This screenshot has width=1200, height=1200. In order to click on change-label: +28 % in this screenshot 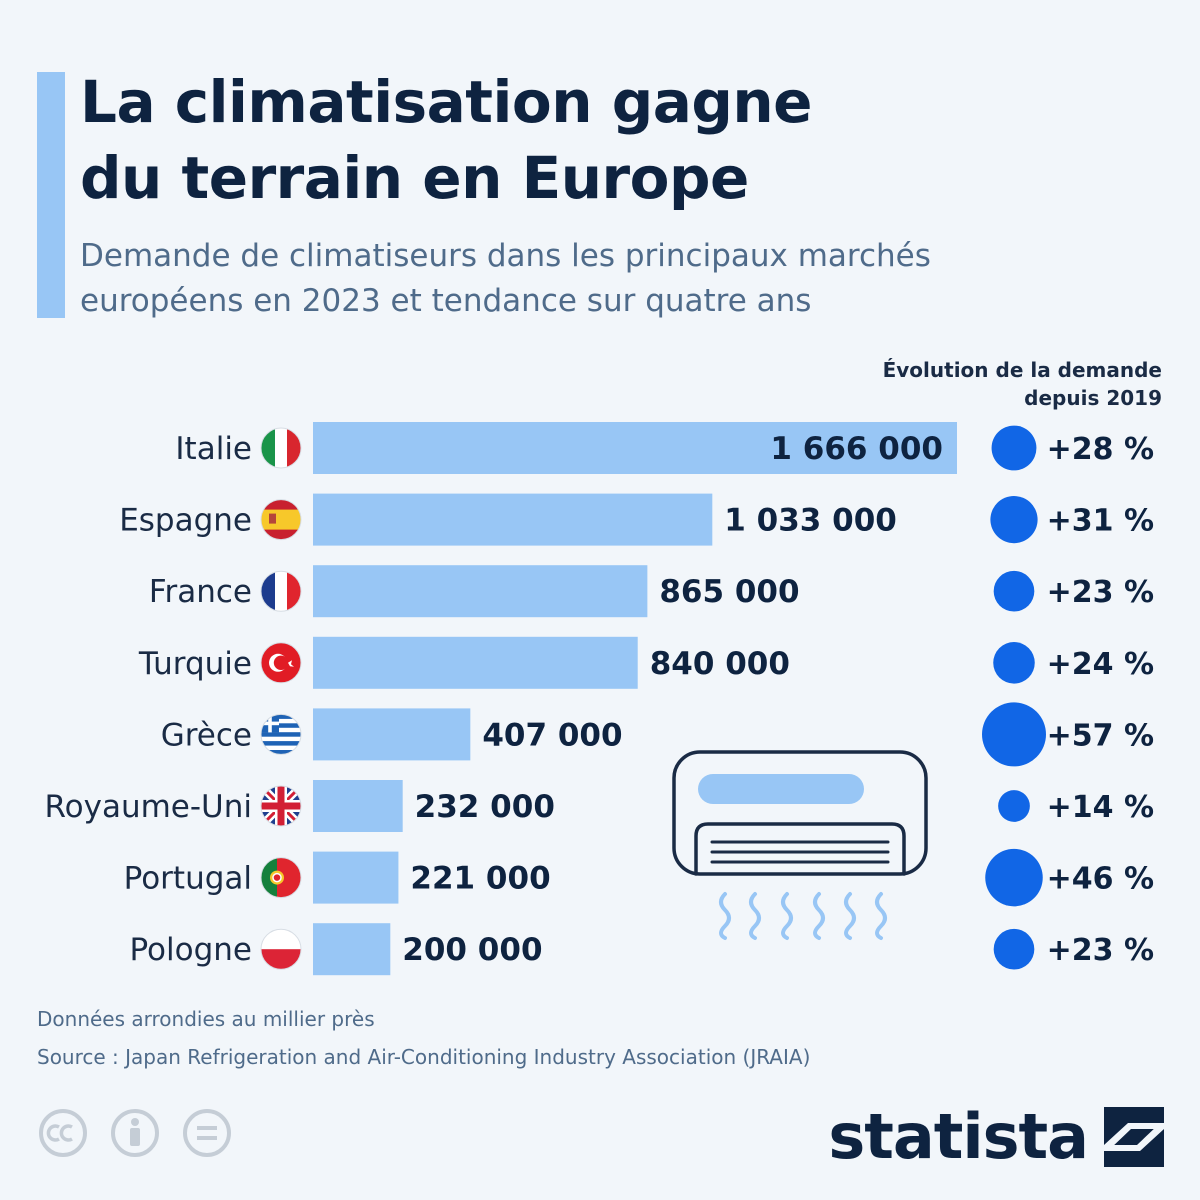, I will do `click(1100, 449)`.